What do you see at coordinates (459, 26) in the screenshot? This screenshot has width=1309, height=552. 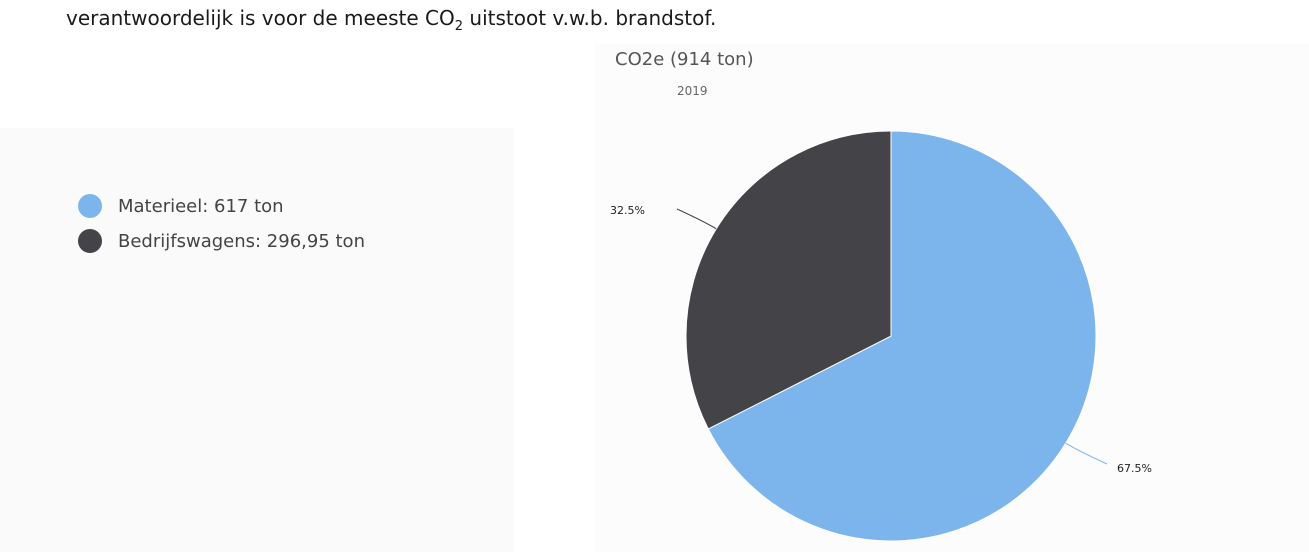 I see `co2-subscript: 2` at bounding box center [459, 26].